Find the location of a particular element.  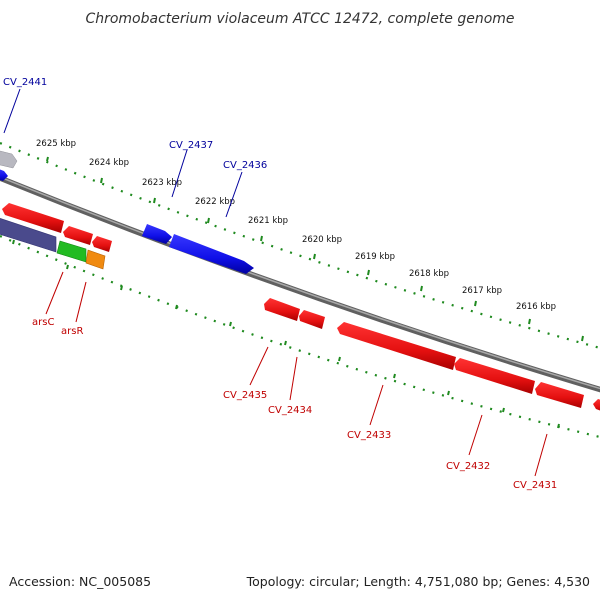

gene-cv2431 is located at coordinates (559, 395).